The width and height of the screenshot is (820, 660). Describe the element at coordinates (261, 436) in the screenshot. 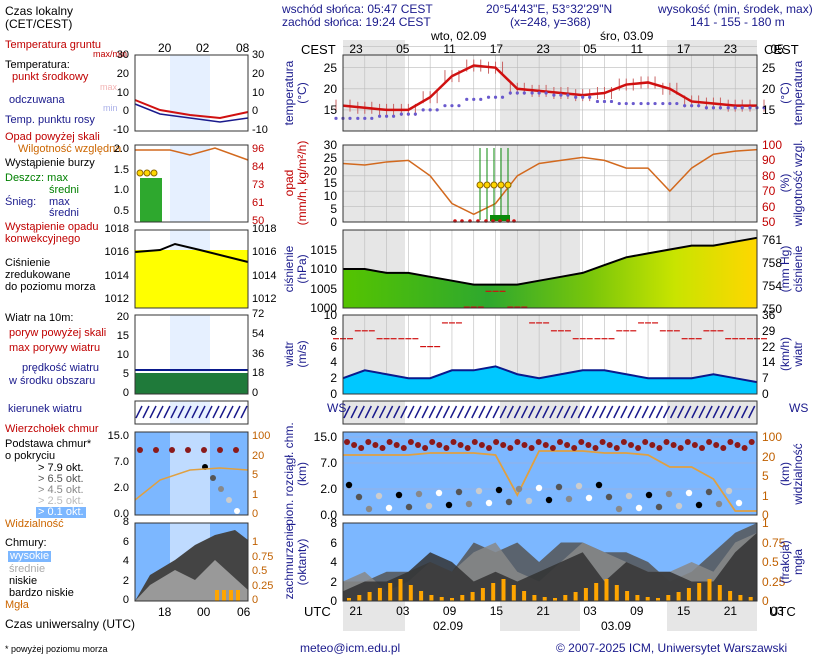

I see `legend-tick-right: 100` at that location.